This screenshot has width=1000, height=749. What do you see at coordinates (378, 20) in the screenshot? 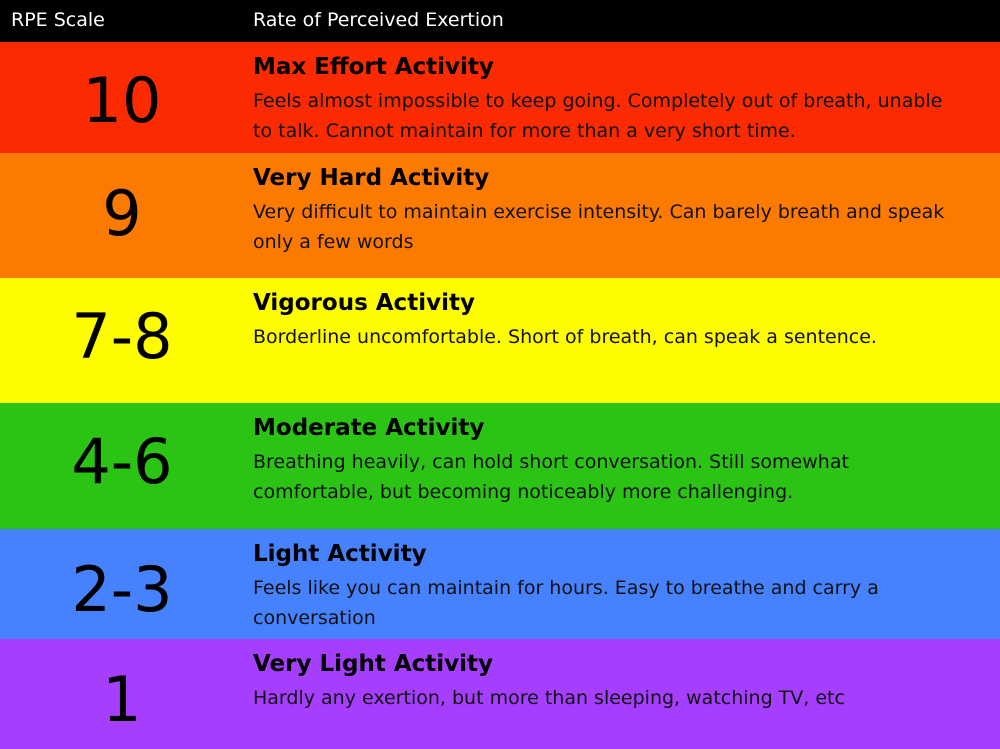
I see `exertion-header: Rate of Perceived Exertion` at bounding box center [378, 20].